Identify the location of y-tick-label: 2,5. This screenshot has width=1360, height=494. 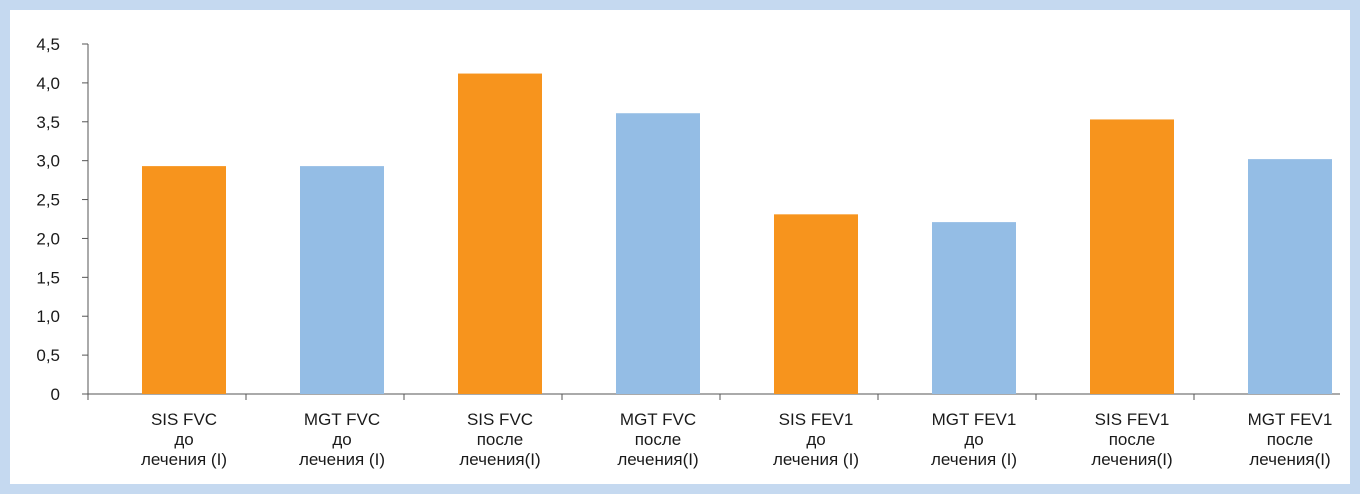
(48, 200).